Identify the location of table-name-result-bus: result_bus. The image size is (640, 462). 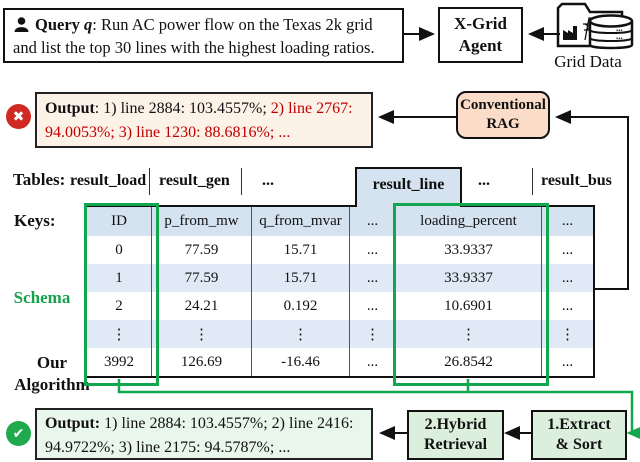
(576, 180).